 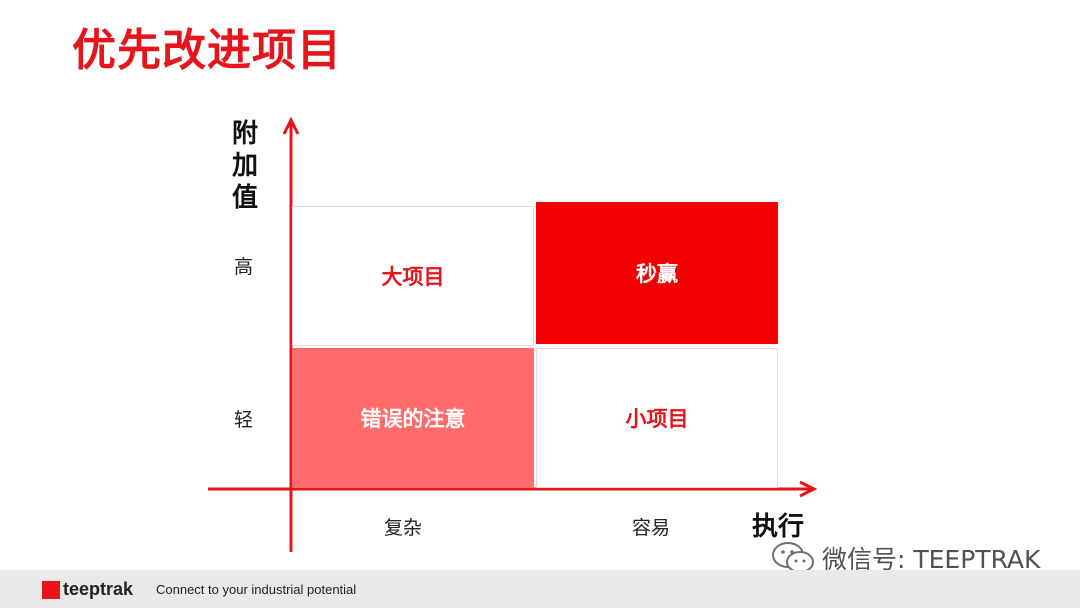 I want to click on quadrant-small-project: 小项目, so click(x=657, y=418).